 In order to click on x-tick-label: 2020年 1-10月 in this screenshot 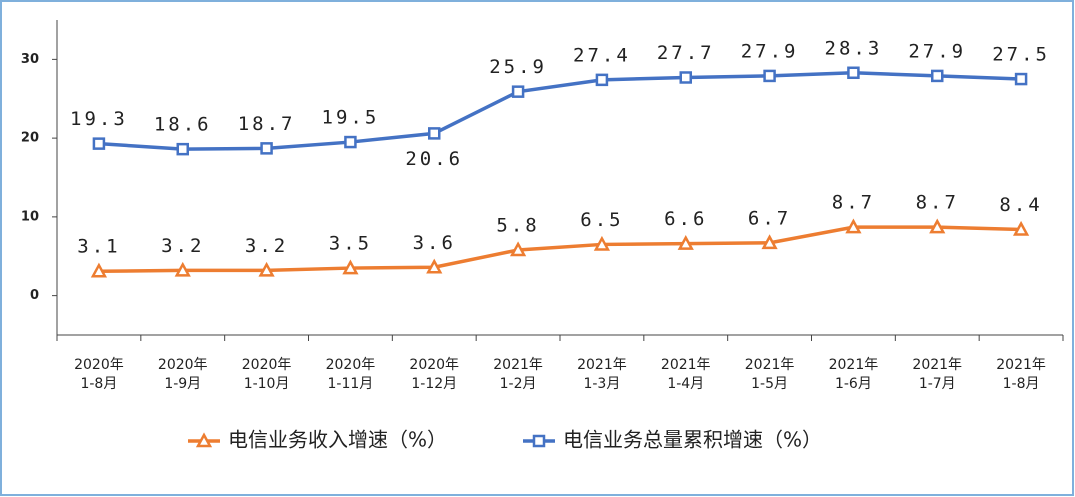, I will do `click(267, 374)`.